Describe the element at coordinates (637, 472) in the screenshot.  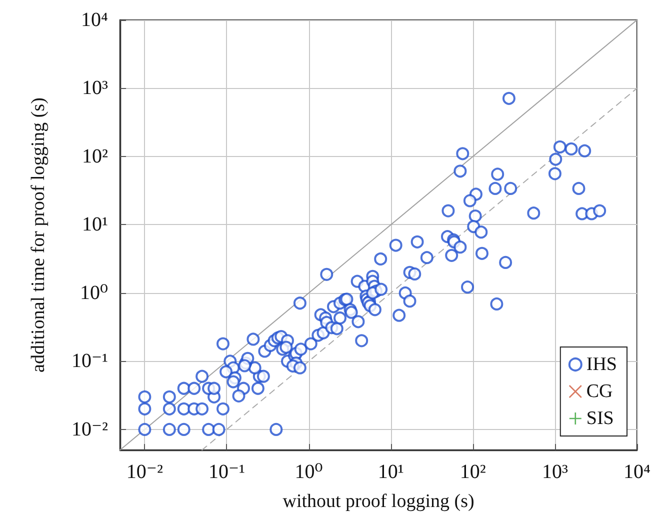
I see `x-tick-label: 10⁴` at that location.